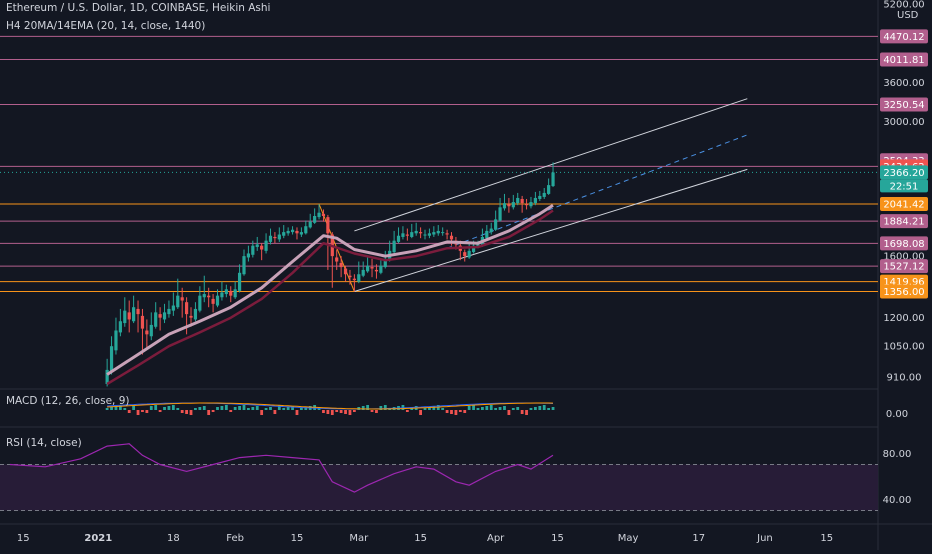  I want to click on rsi-pane, so click(439, 477).